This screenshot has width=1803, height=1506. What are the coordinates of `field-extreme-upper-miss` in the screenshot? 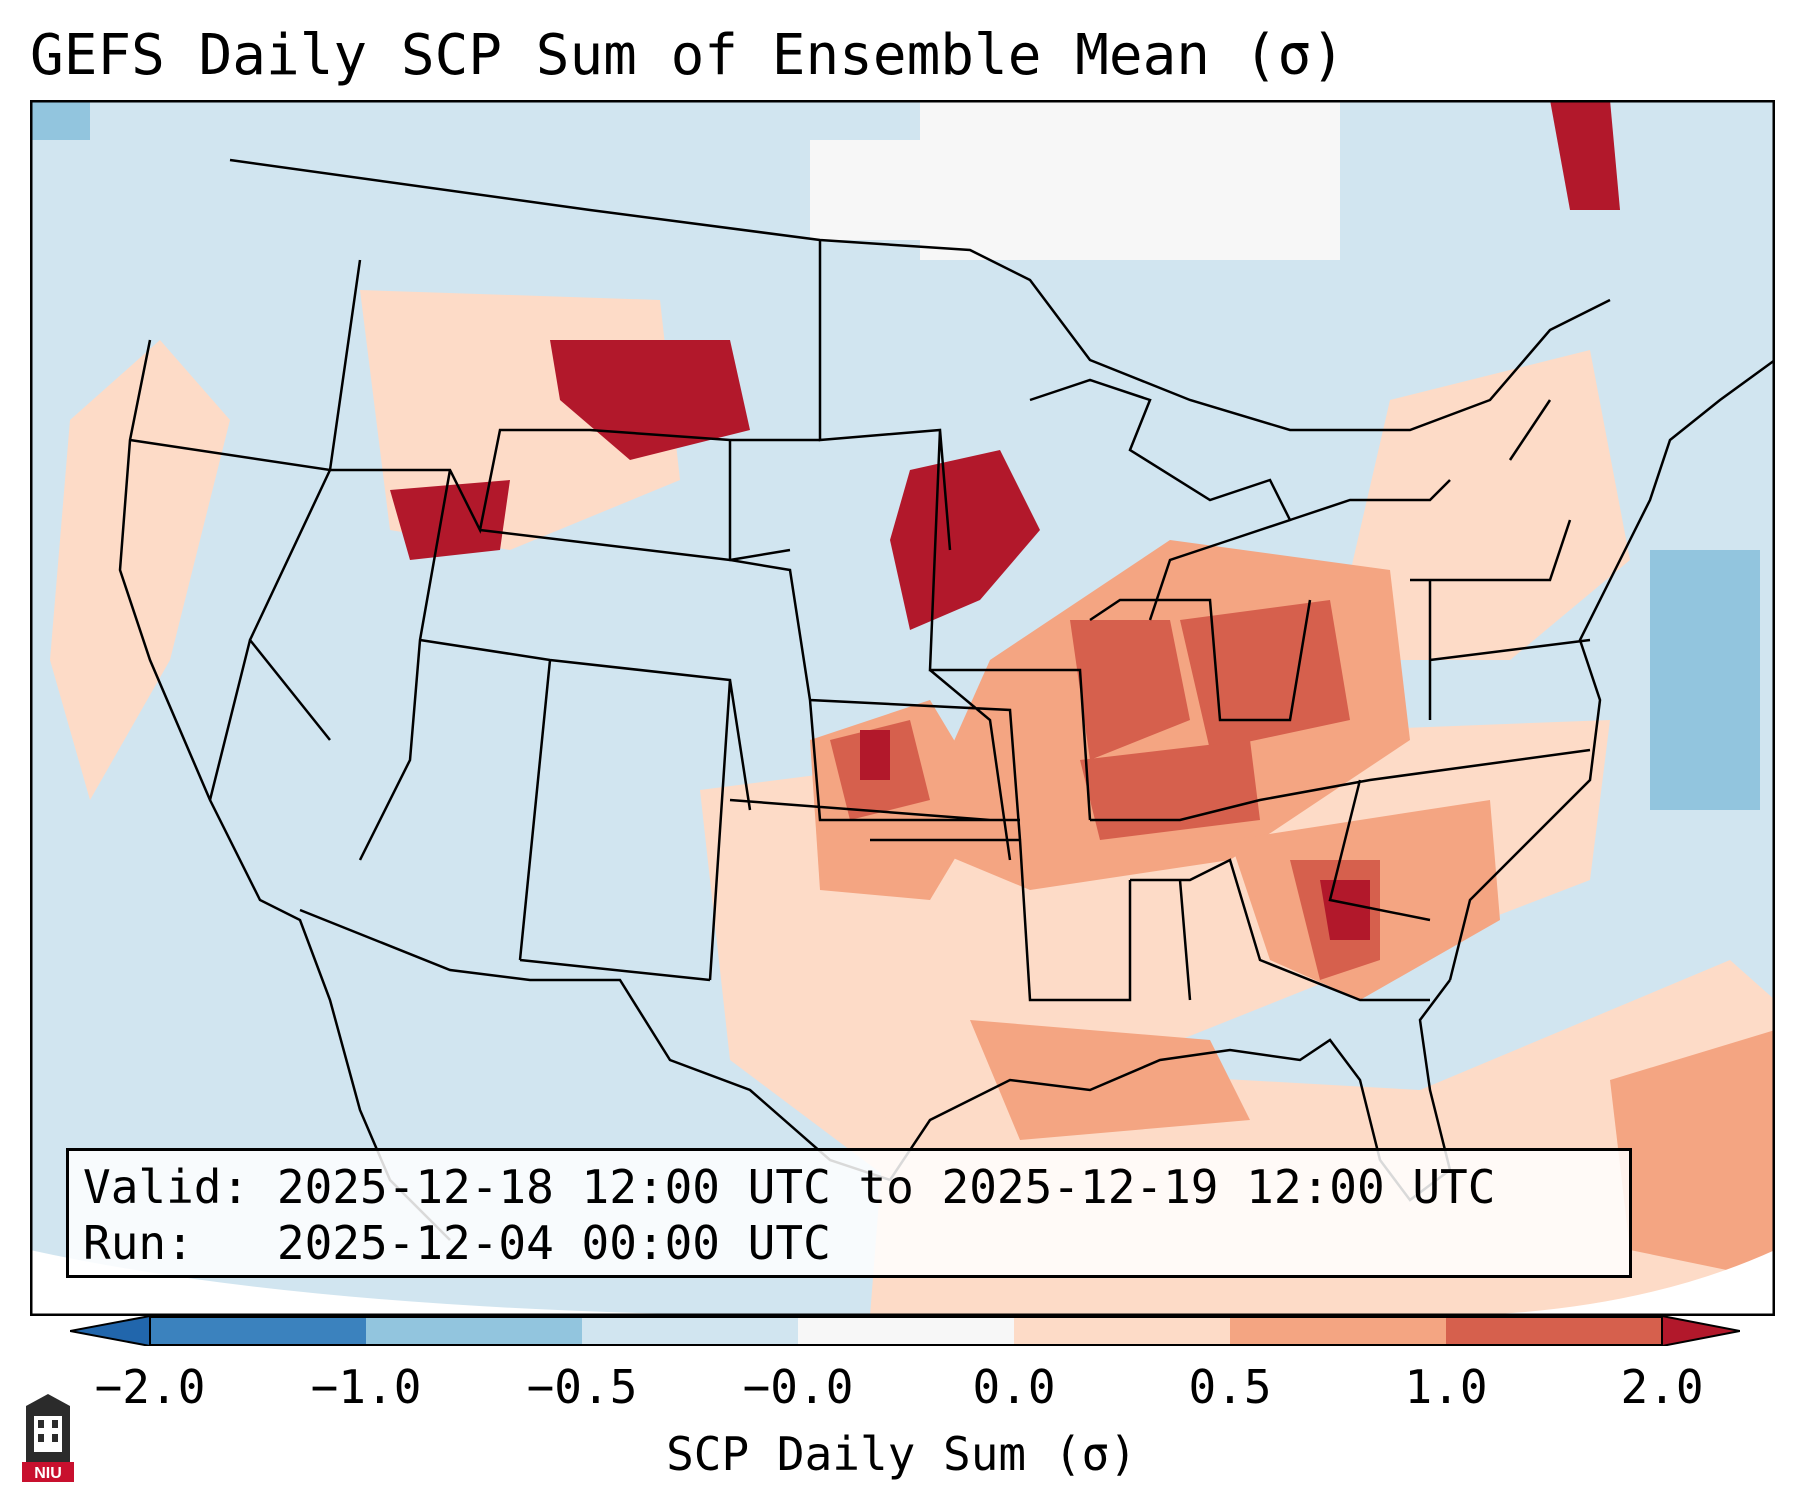 It's located at (965, 540).